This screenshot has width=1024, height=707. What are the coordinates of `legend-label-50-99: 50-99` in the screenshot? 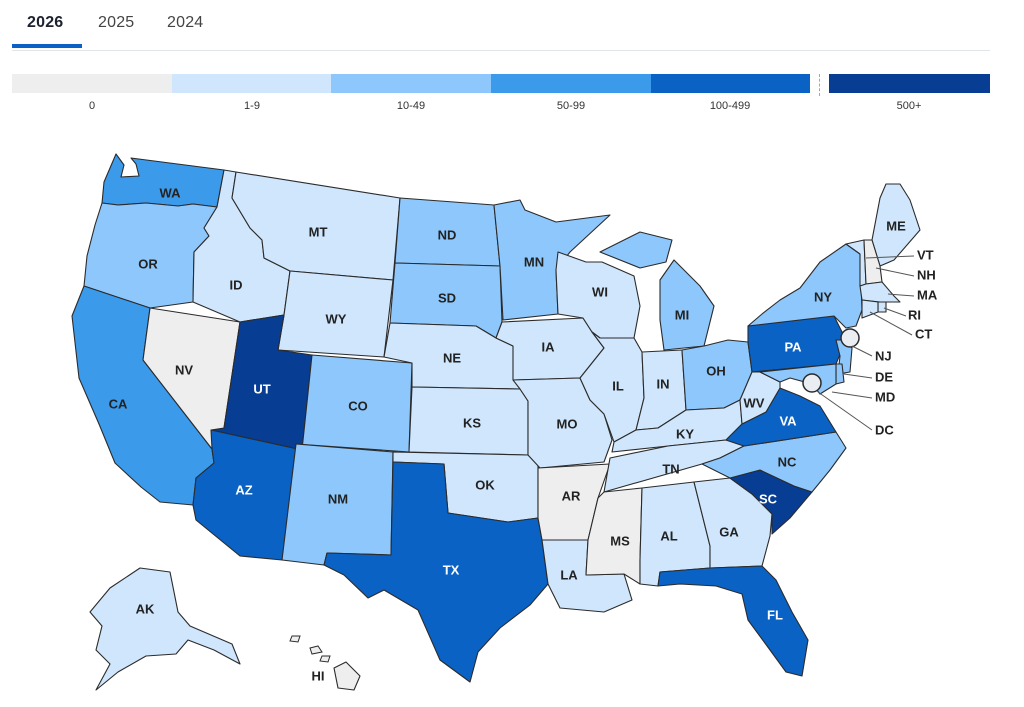 It's located at (571, 106).